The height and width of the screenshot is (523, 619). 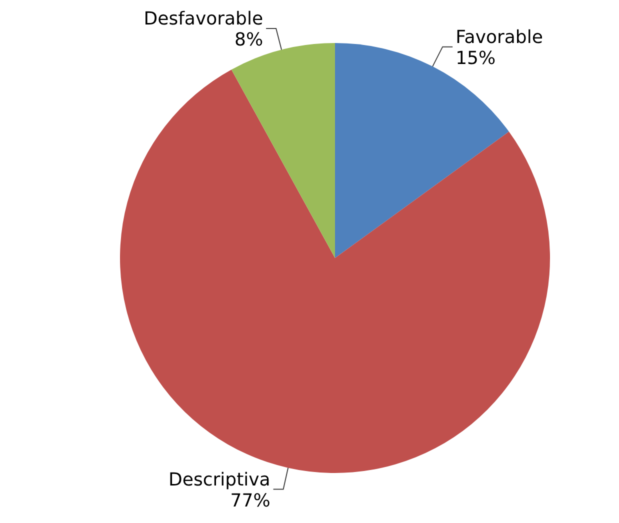 I want to click on data-label: 8%, so click(x=249, y=39).